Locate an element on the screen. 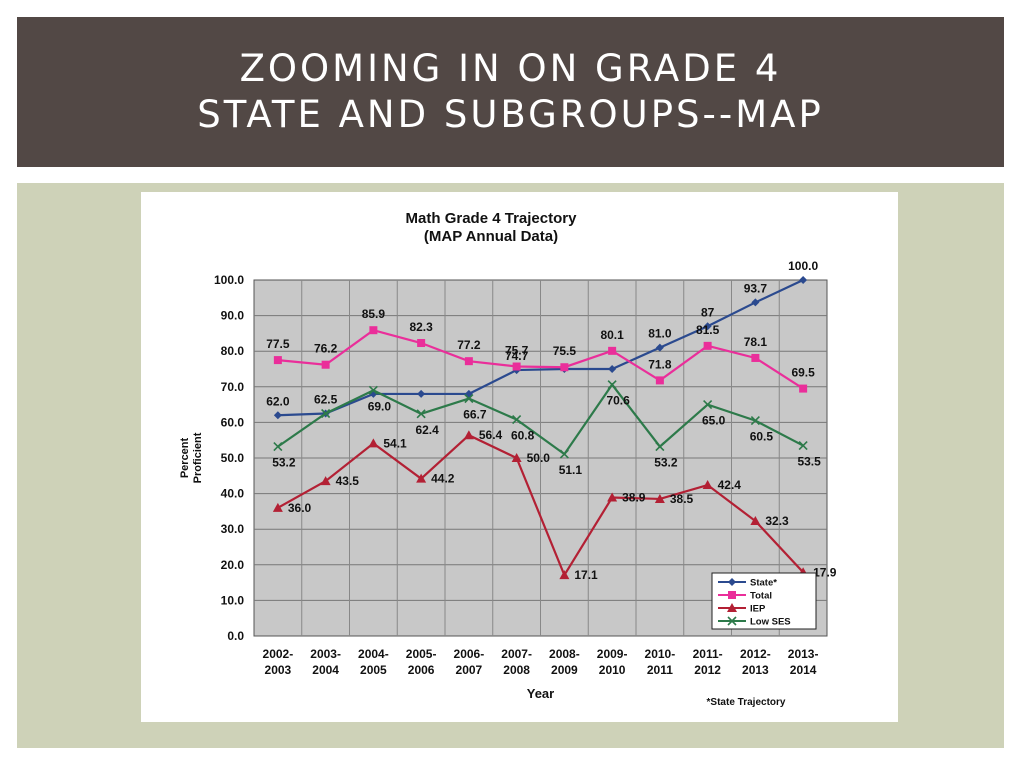  data-label-state: 93.7 is located at coordinates (756, 288).